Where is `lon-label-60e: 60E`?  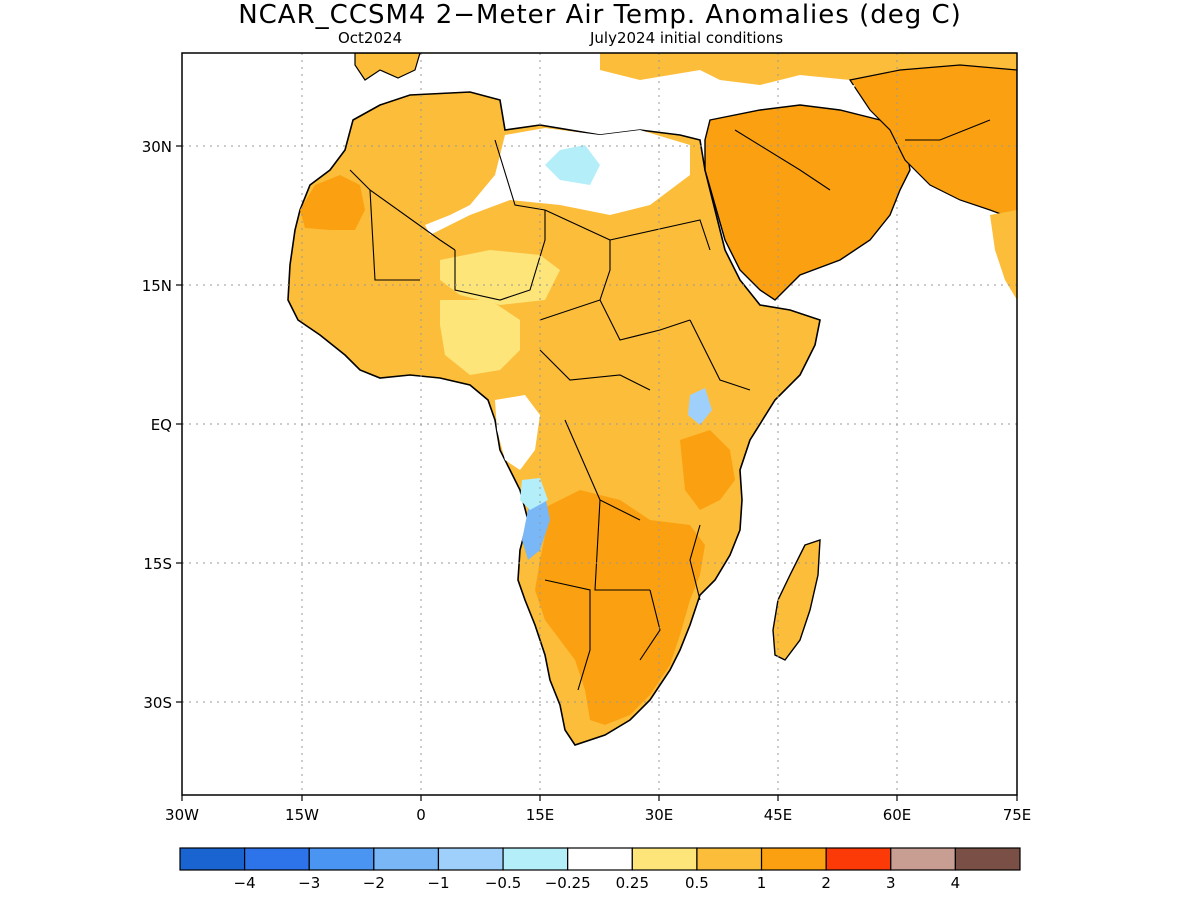 lon-label-60e: 60E is located at coordinates (897, 815).